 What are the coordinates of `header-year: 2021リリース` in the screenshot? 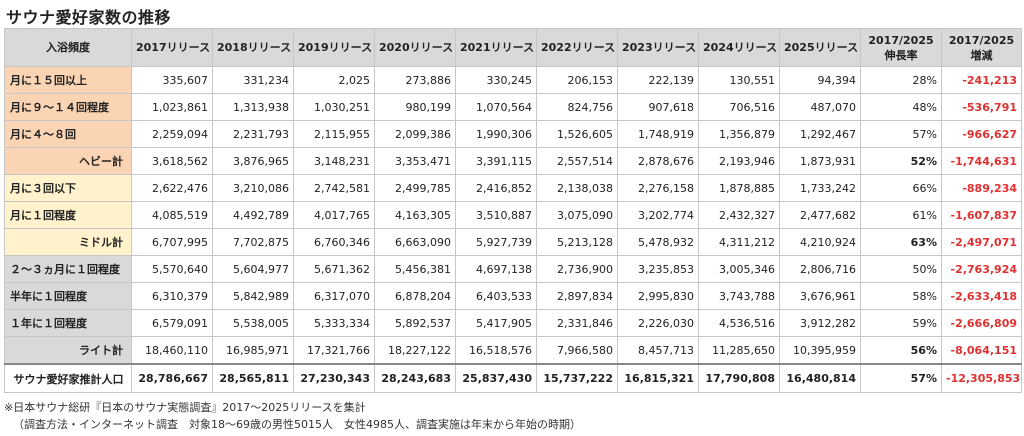 It's located at (496, 47).